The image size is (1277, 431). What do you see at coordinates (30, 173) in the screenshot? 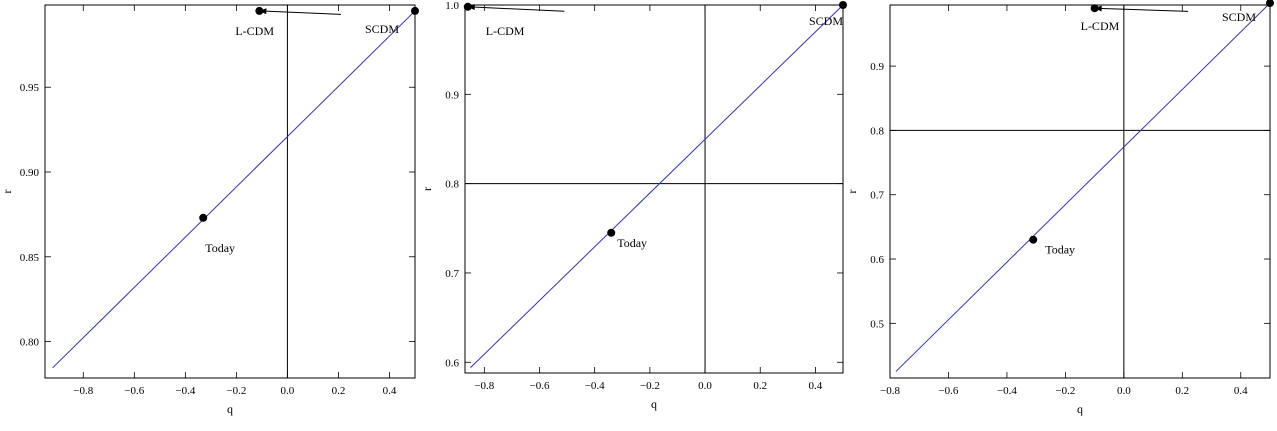
I see `y-tick-label: 0.90` at bounding box center [30, 173].